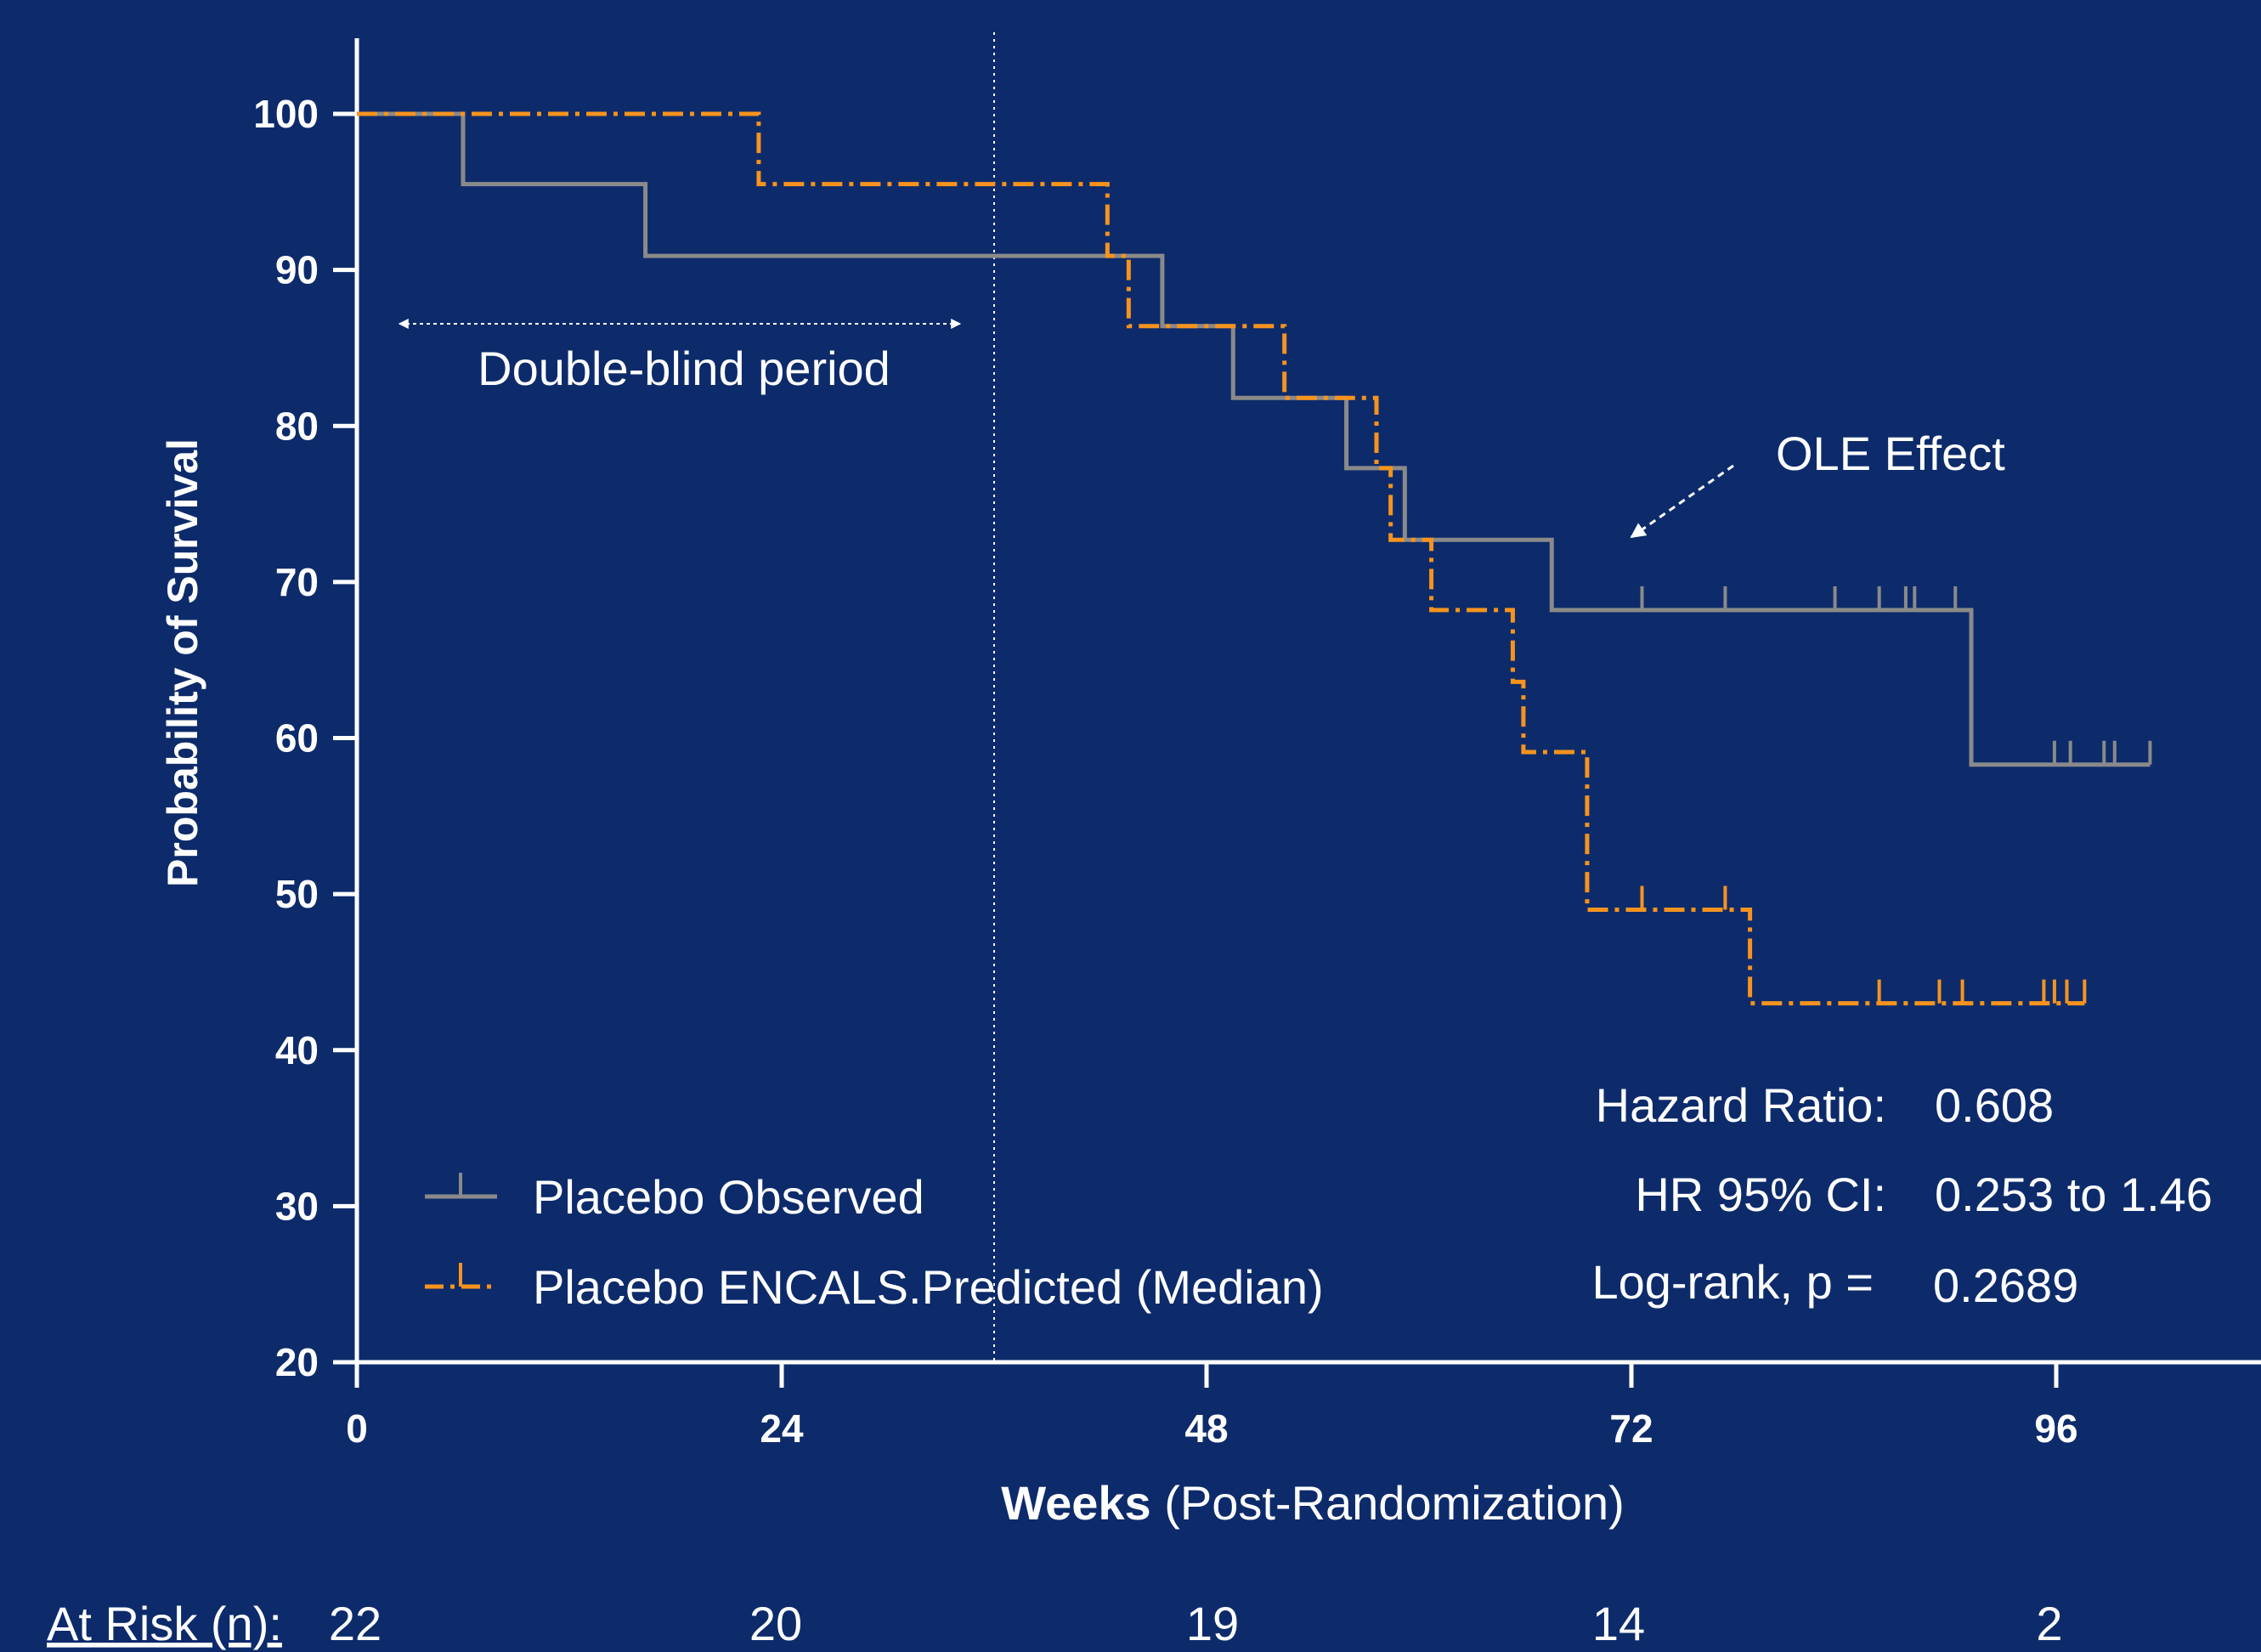 This screenshot has height=1652, width=2261. What do you see at coordinates (357, 1428) in the screenshot?
I see `x-tick-label: 0` at bounding box center [357, 1428].